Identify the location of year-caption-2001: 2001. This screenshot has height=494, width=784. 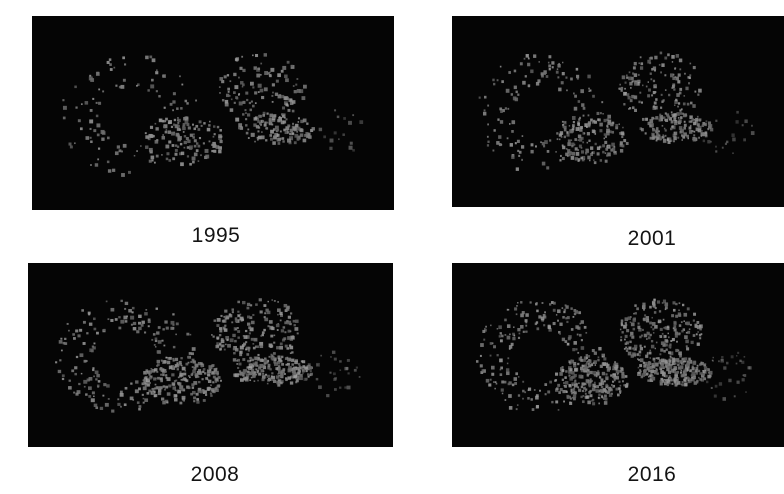
(652, 238).